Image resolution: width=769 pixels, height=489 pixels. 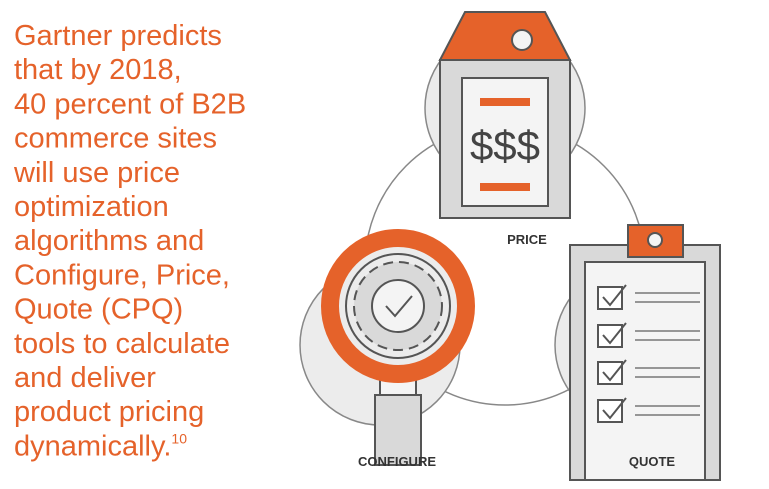 I want to click on text-line: Configure, Price,, so click(x=122, y=275).